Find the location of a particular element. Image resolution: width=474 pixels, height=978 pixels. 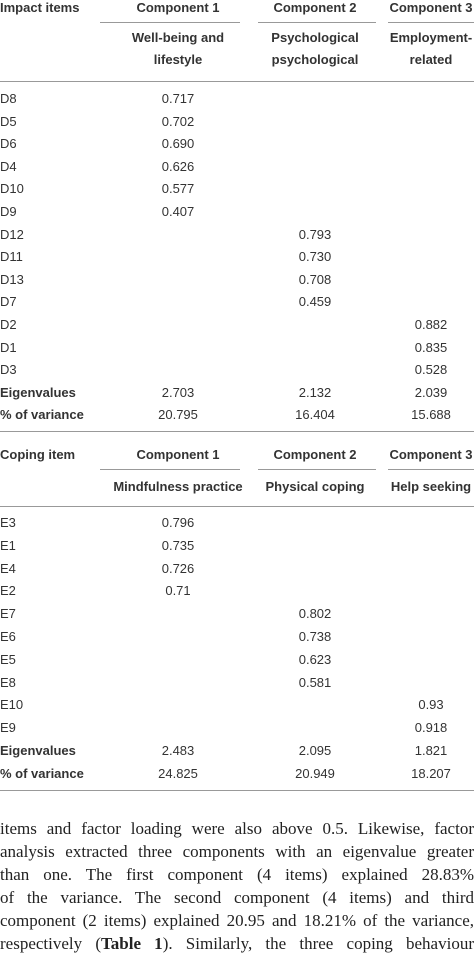

row-label: D1 is located at coordinates (8, 347).